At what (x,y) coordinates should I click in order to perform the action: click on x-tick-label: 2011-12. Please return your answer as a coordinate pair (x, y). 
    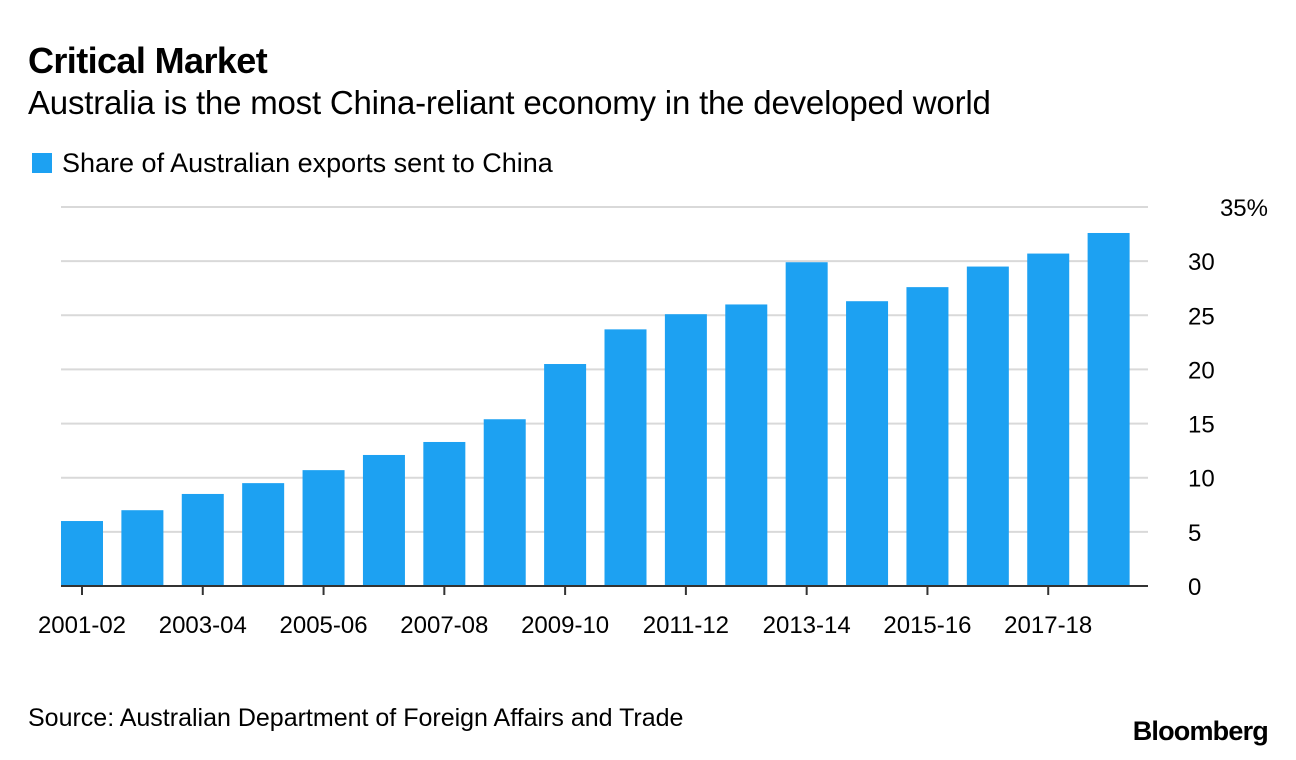
    Looking at the image, I should click on (686, 625).